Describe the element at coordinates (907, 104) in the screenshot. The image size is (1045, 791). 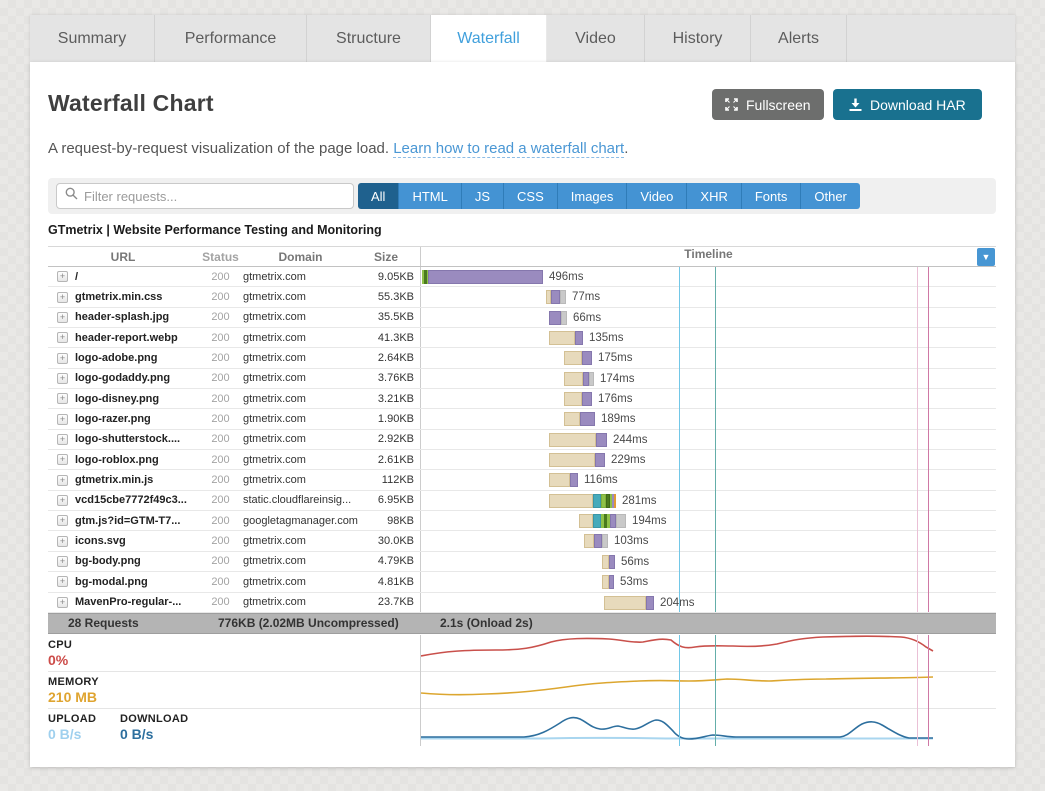
I see `download-har-button: Download HAR` at that location.